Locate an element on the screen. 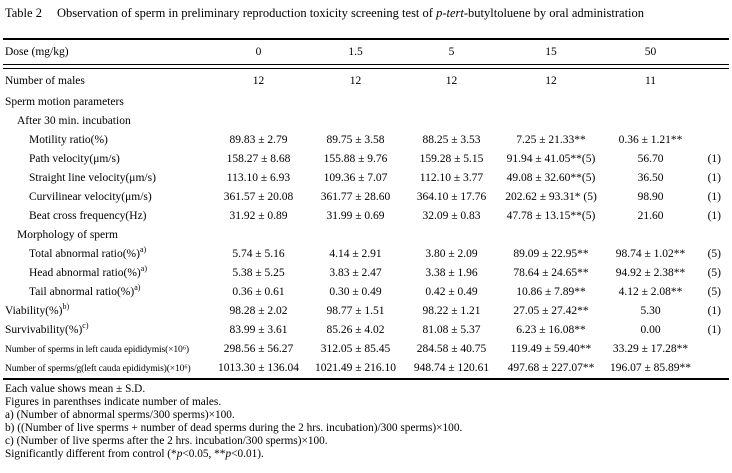 The height and width of the screenshot is (473, 732). dose-header-row: Dose (mg/kg) 0 1.5 5 15 50 is located at coordinates (366, 52).